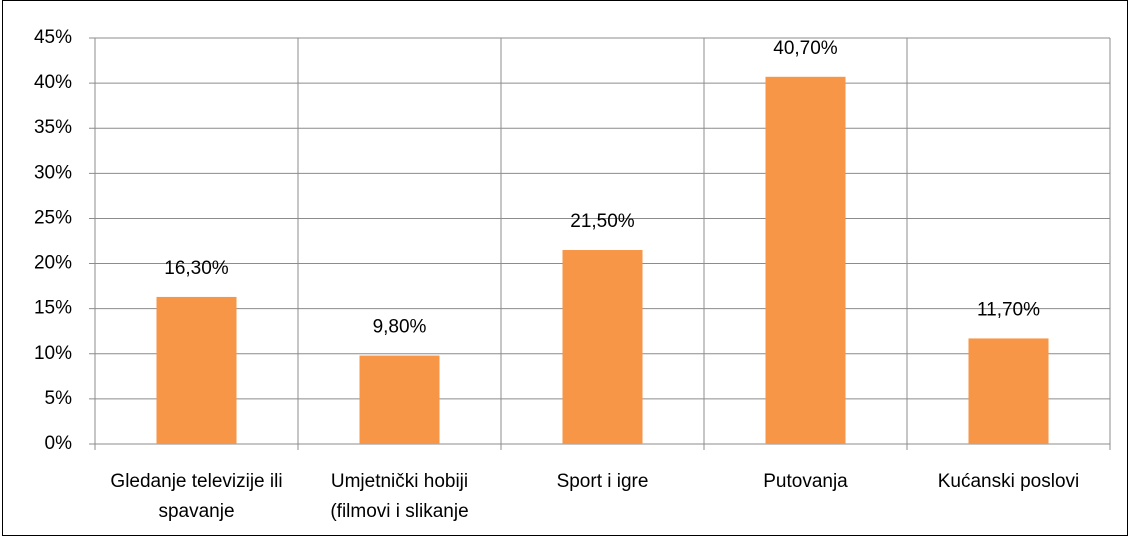  Describe the element at coordinates (53, 217) in the screenshot. I see `y-tick-label: 25%` at that location.